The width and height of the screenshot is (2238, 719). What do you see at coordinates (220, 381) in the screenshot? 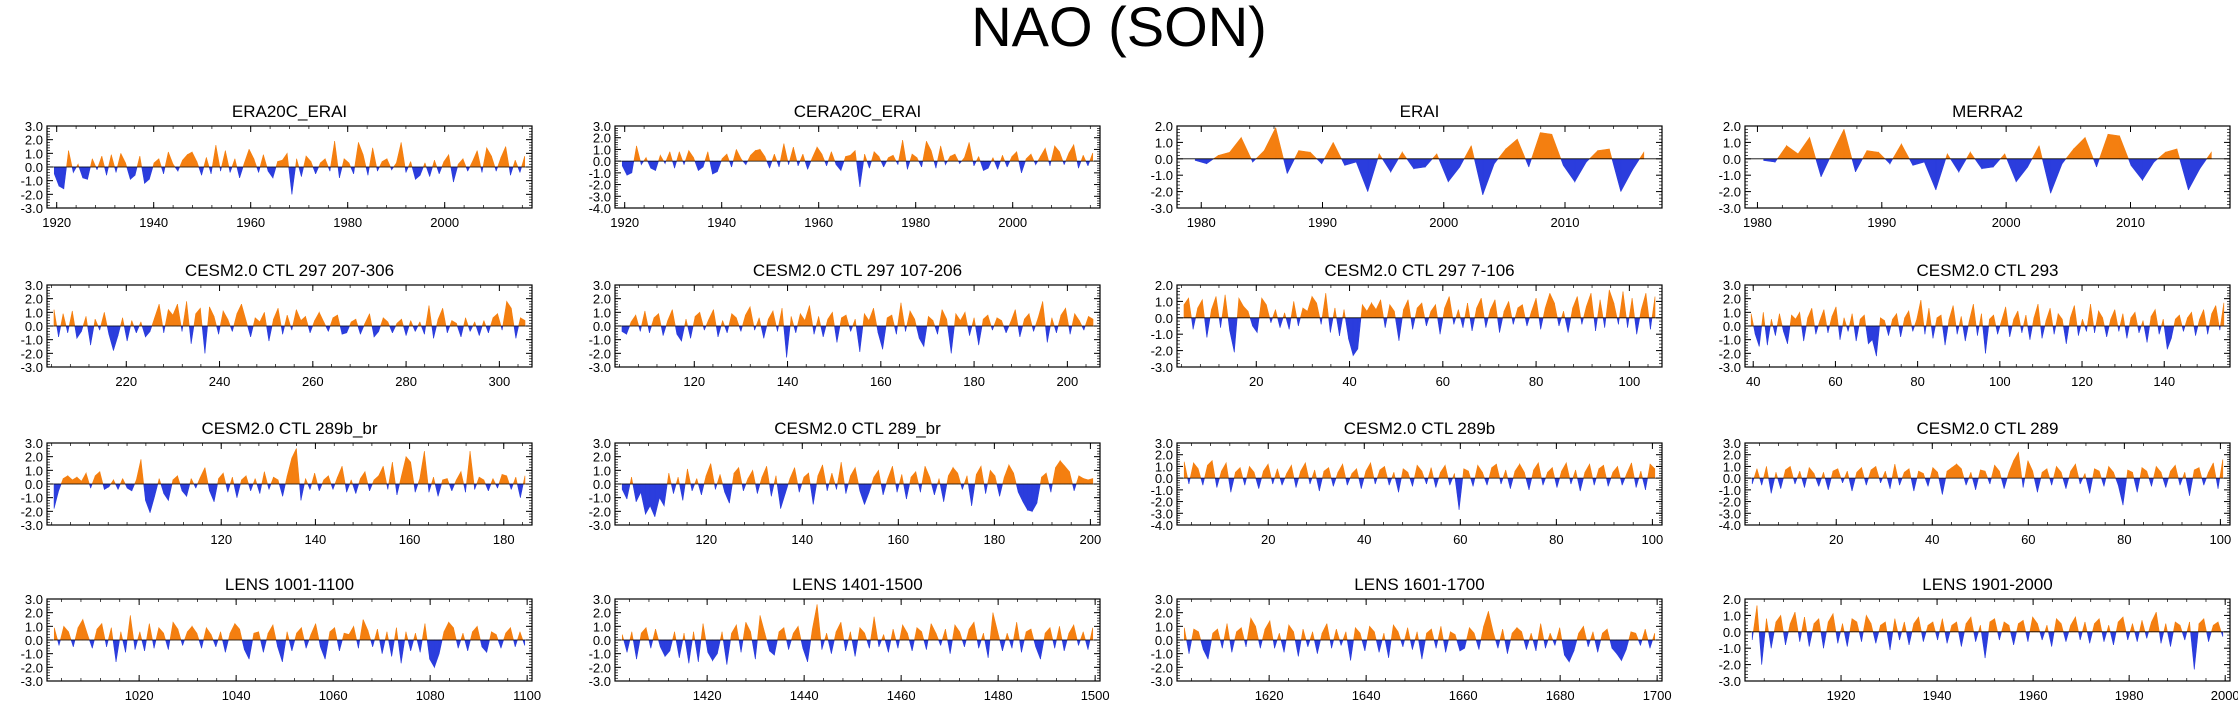
I see `x-tick-label: 240` at bounding box center [220, 381].